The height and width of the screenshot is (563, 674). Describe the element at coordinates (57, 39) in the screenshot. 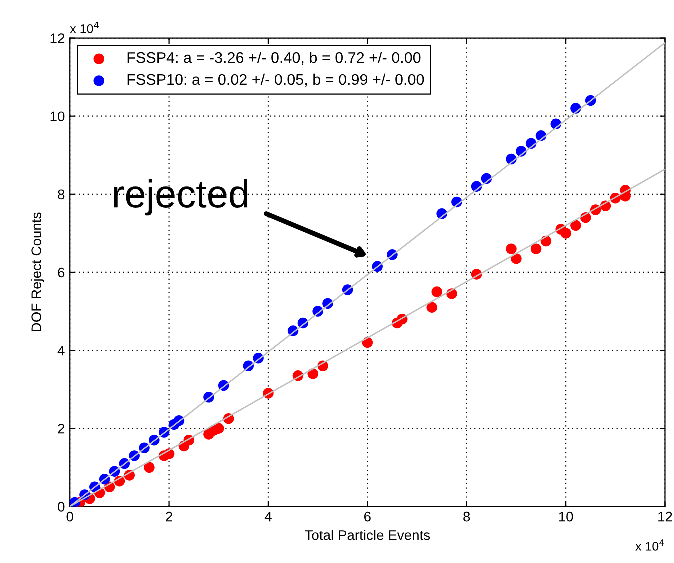

I see `y-tick-label: 12` at that location.